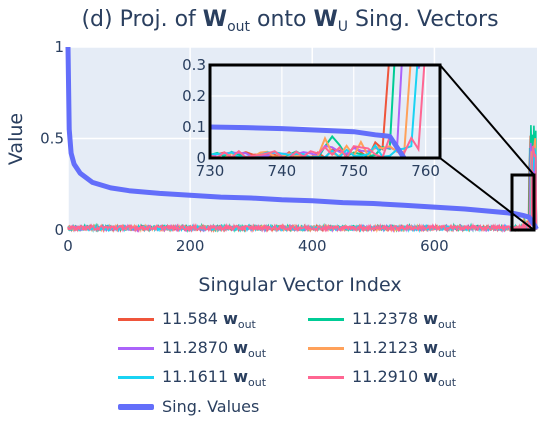 Image resolution: width=540 pixels, height=423 pixels. I want to click on inset-tick-labels: 730 740 750 760 0 0.1 0.2 0.3, so click(311, 118).